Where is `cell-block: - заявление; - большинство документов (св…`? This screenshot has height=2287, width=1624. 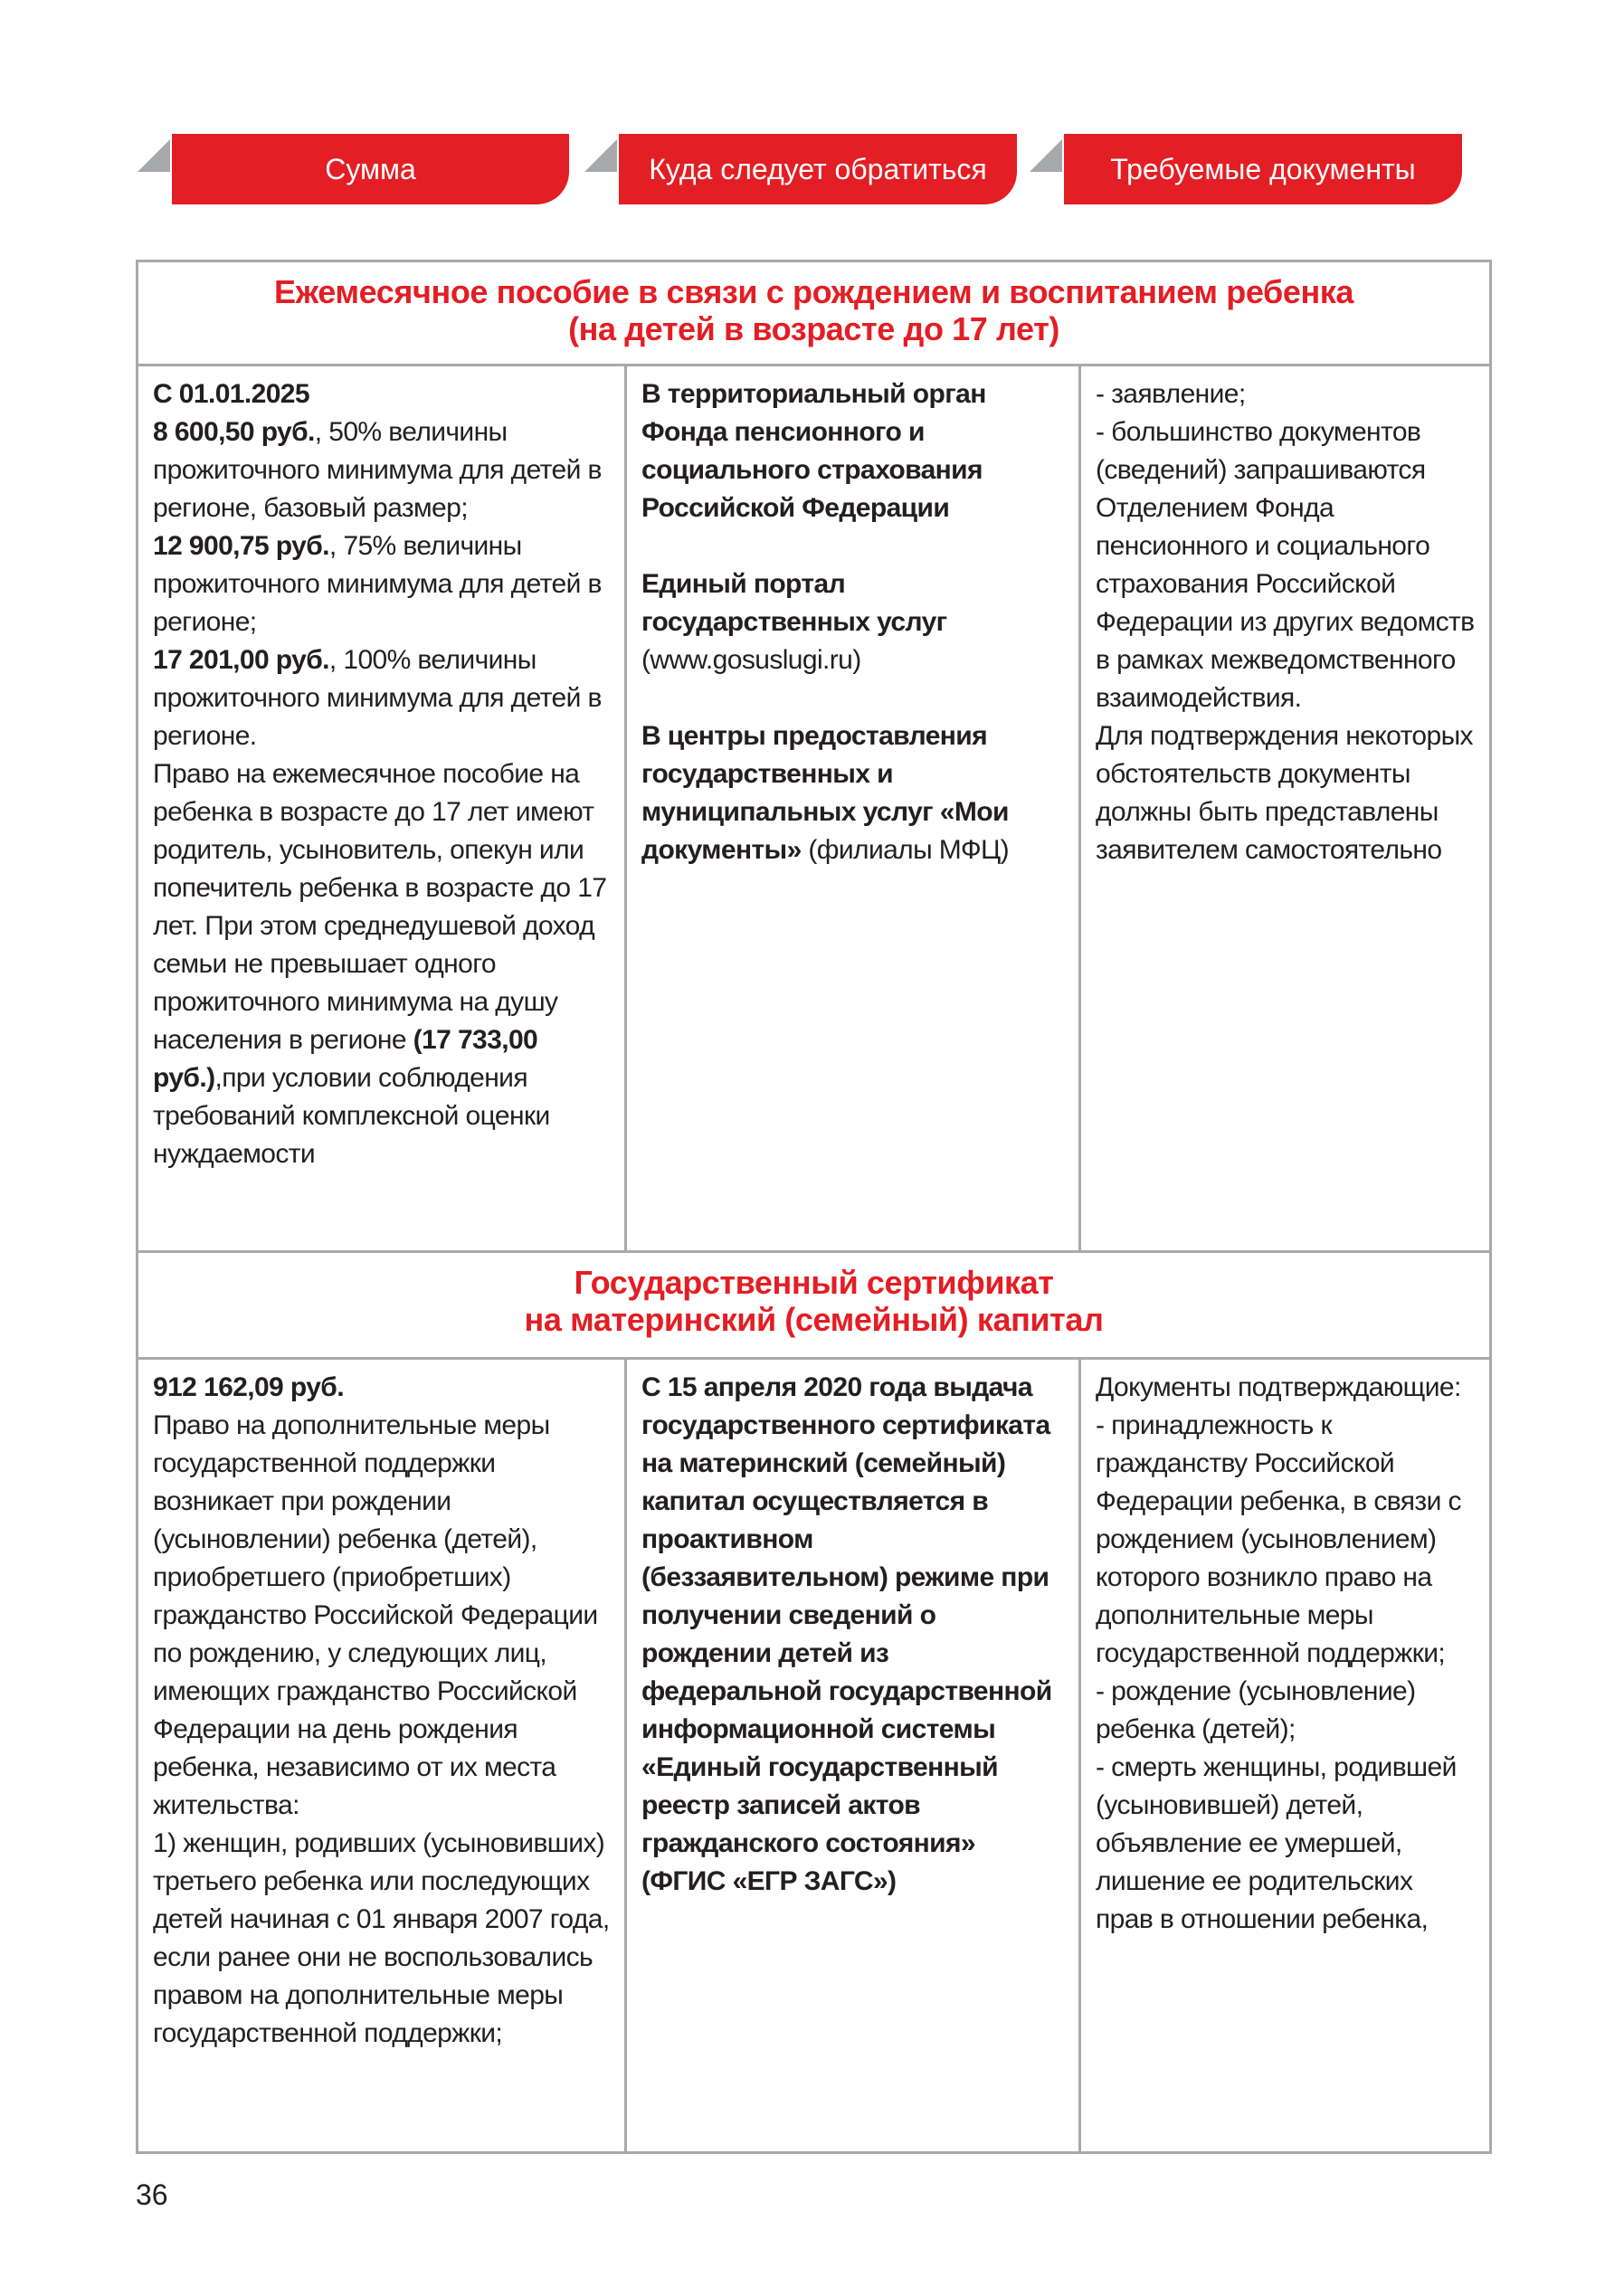 cell-block: - заявление; - большинство документов (св… is located at coordinates (1286, 622).